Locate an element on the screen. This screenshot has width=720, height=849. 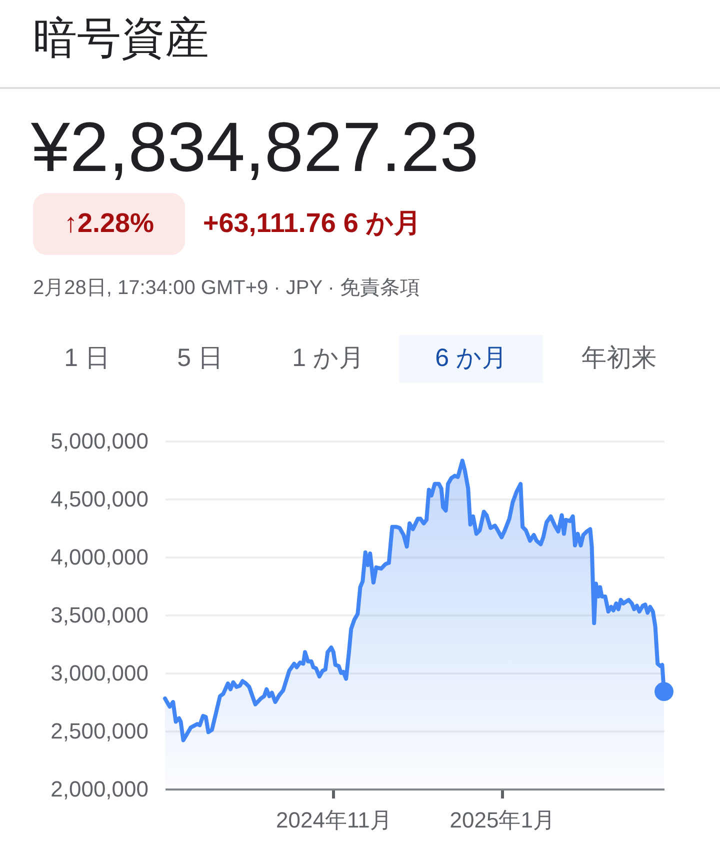
y-tick-label: 3,500,000 is located at coordinates (99, 615).